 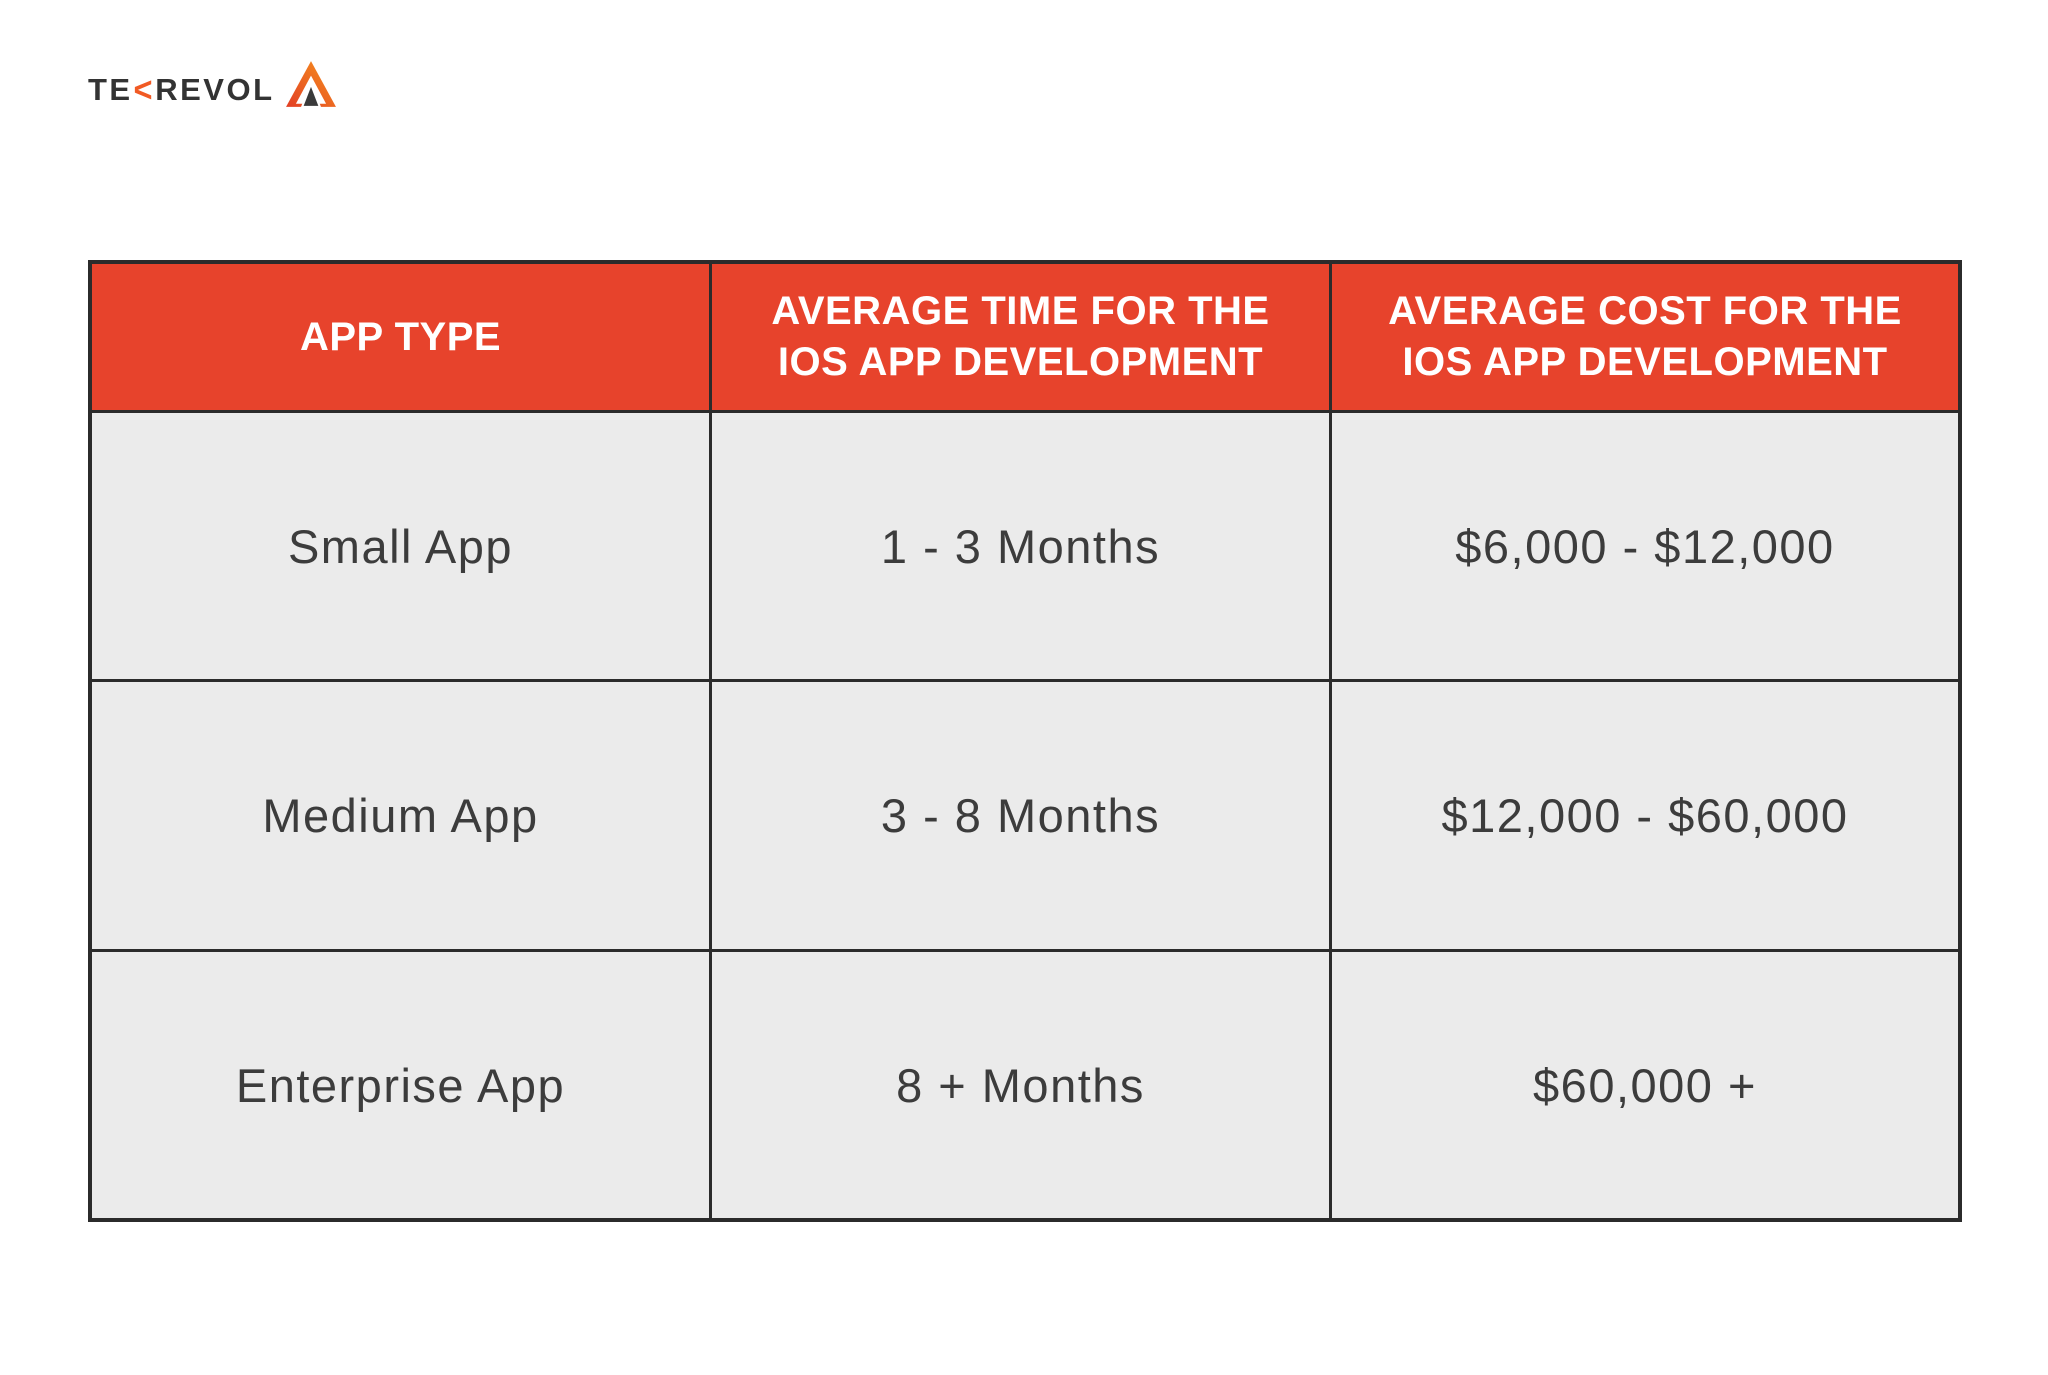 I want to click on cell-app-type-medium: Medium App, so click(x=402, y=817).